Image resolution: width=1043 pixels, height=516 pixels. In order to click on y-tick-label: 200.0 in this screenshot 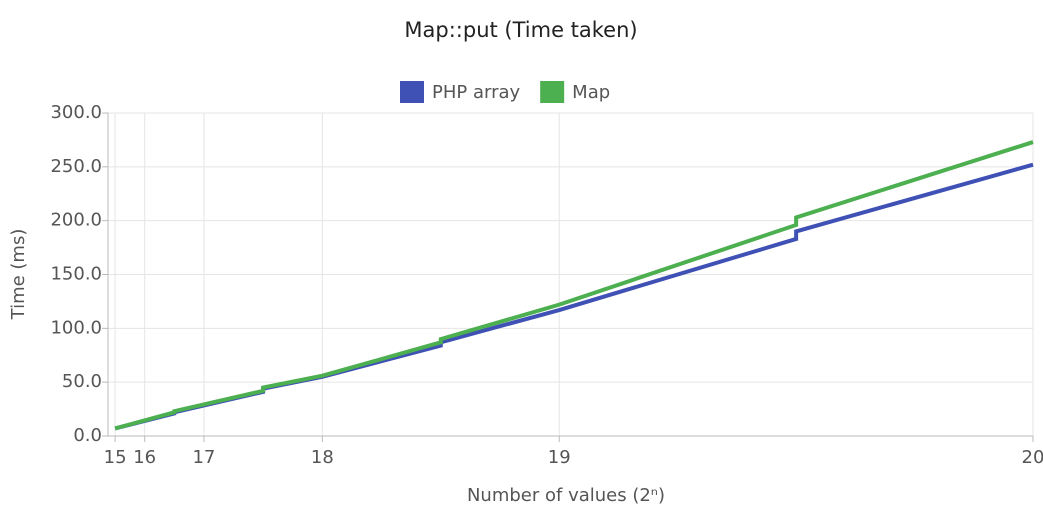, I will do `click(76, 220)`.